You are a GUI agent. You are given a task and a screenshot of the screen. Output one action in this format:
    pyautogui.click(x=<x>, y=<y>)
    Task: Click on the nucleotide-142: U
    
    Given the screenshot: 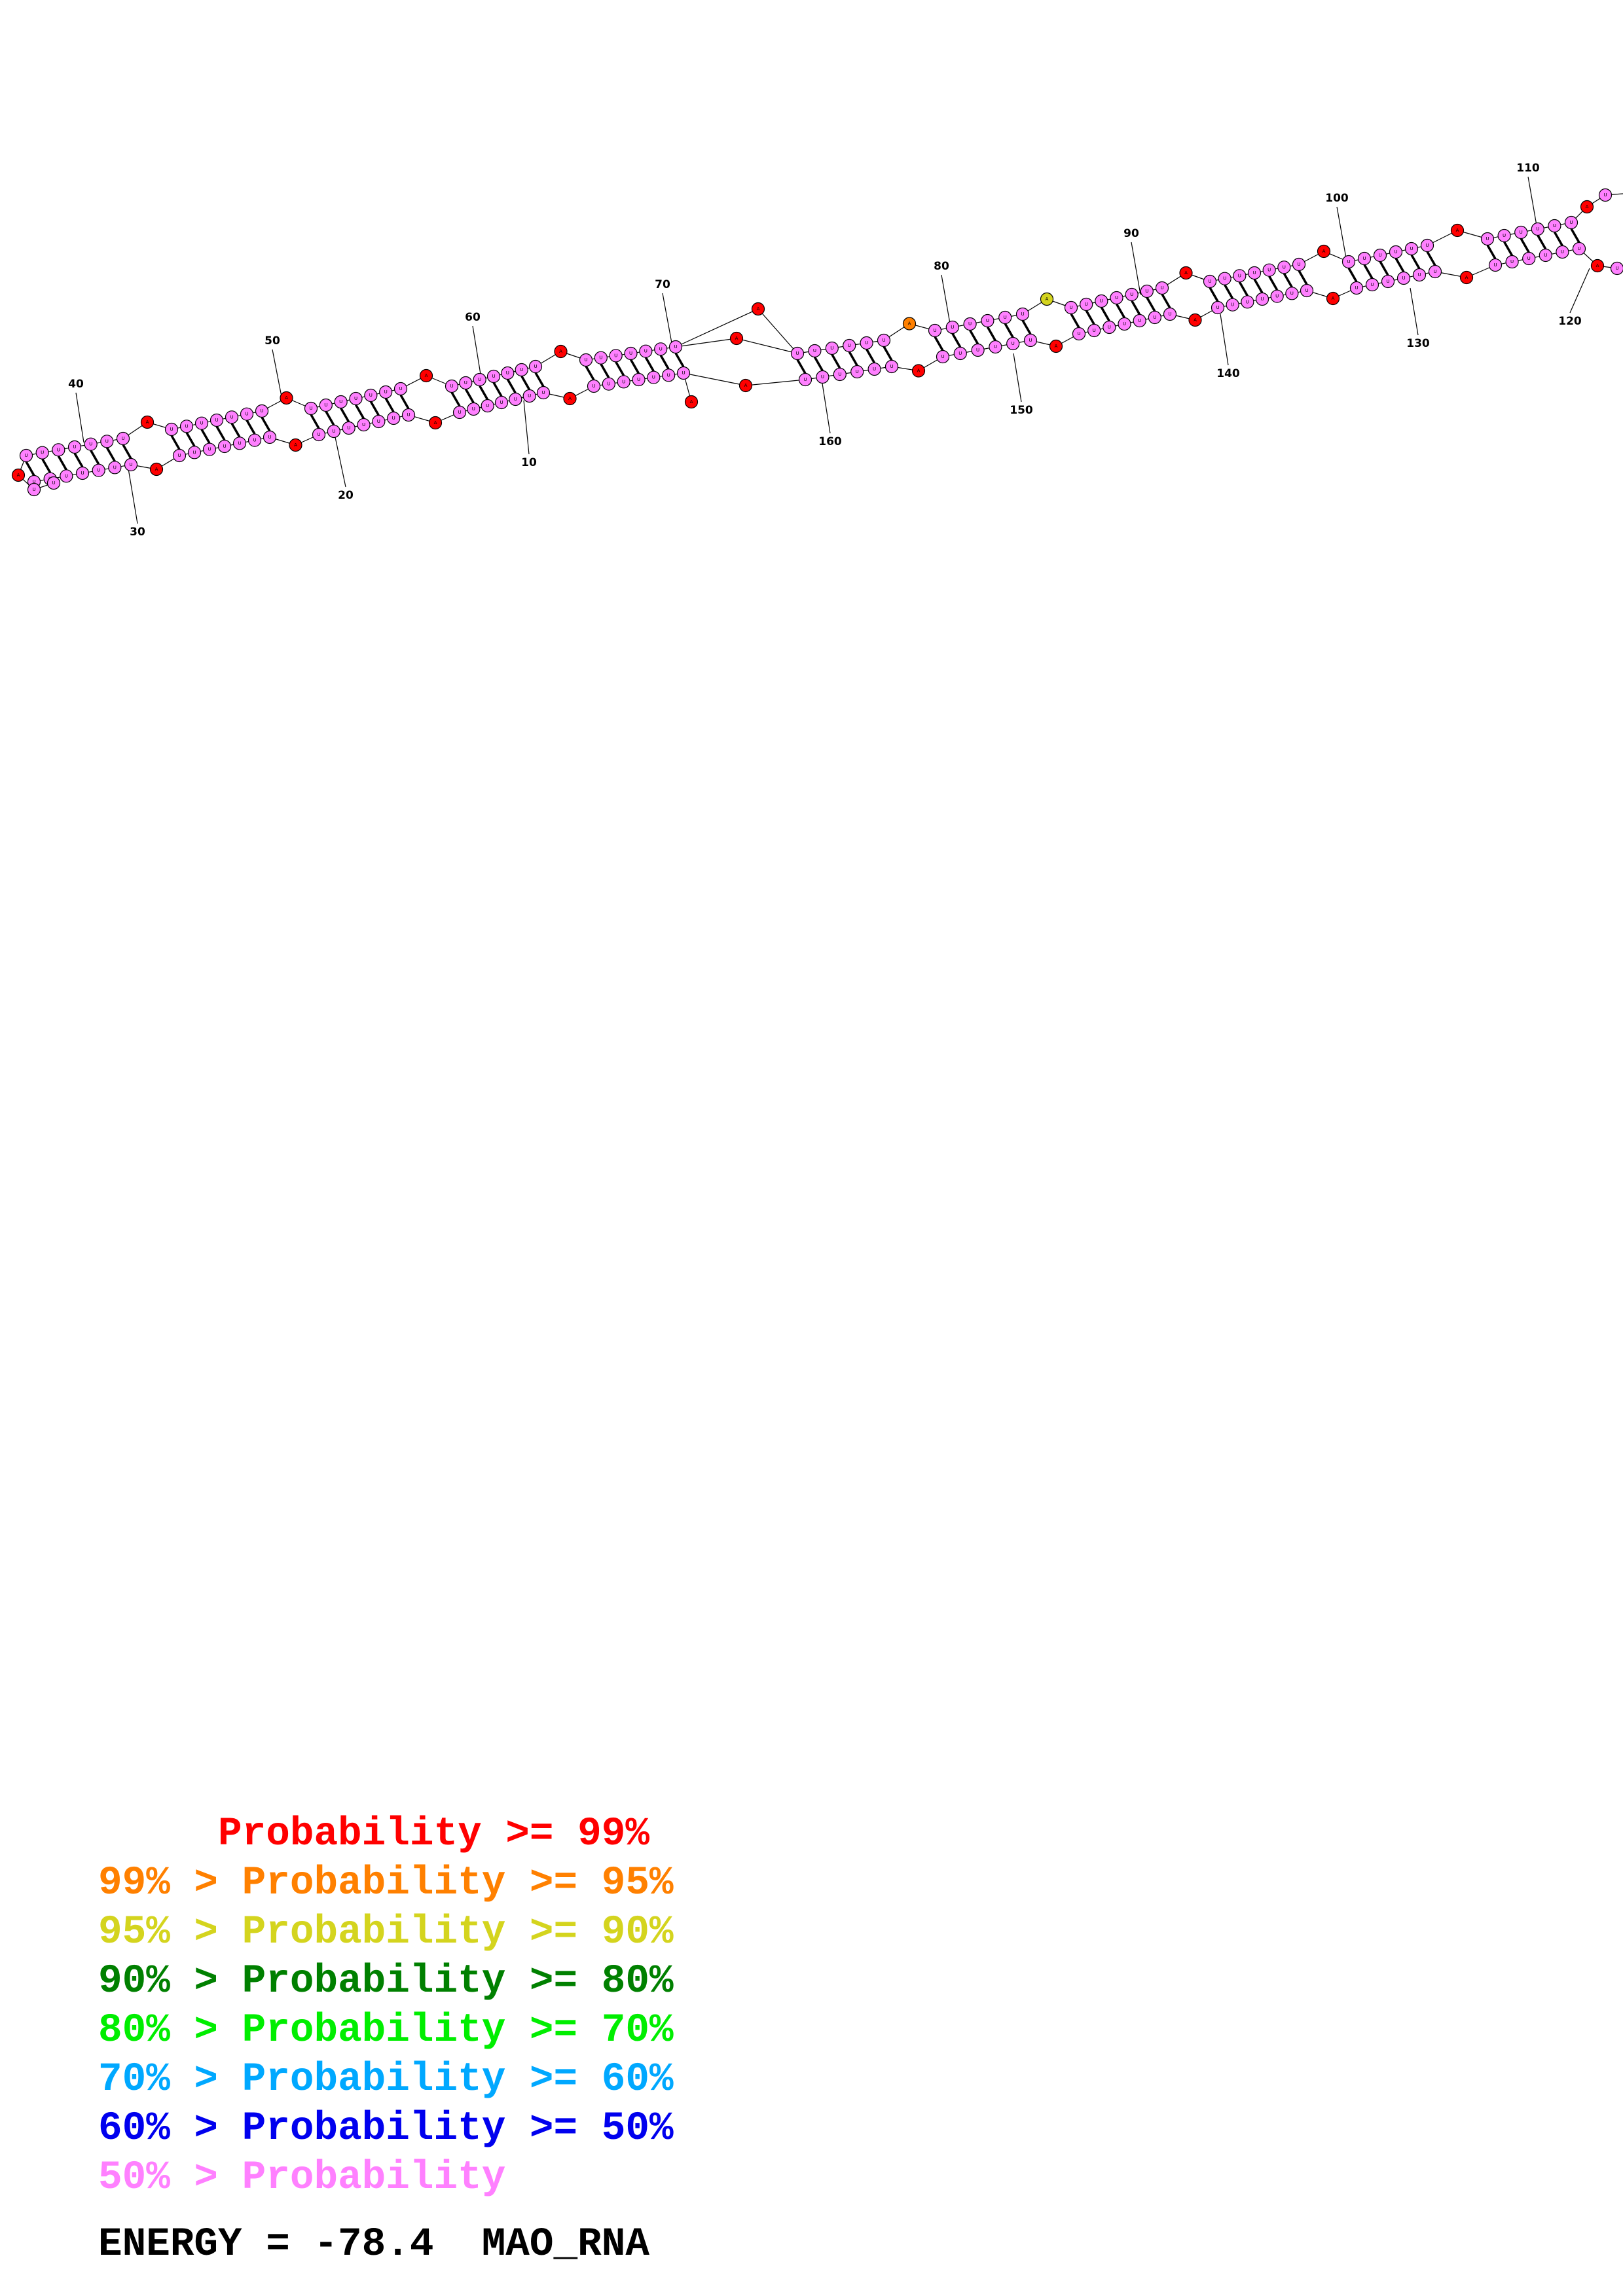 What is the action you would take?
    pyautogui.click(x=1364, y=258)
    